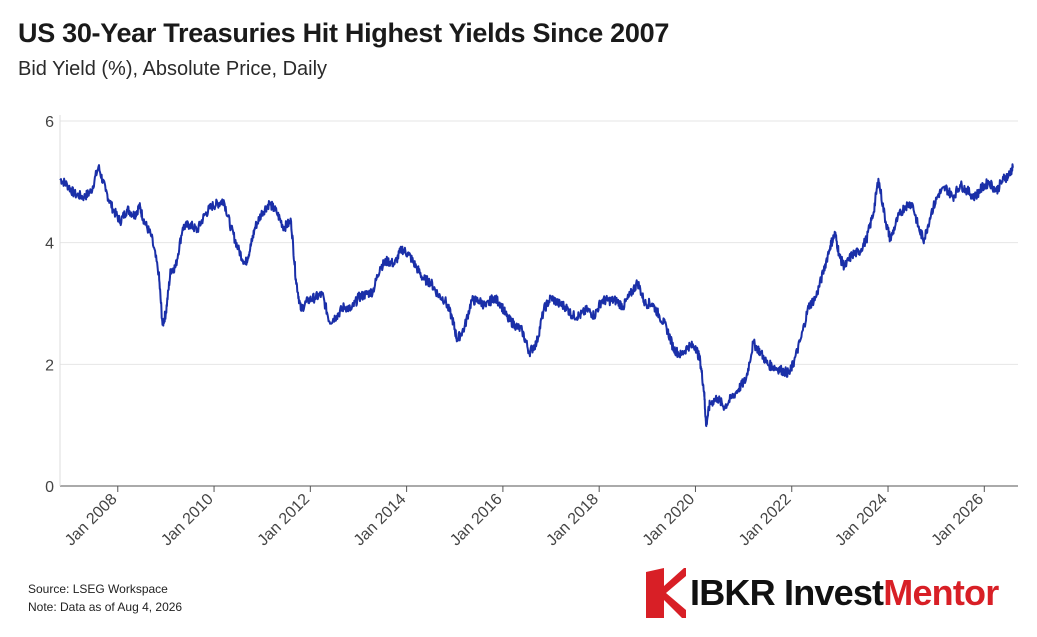 The width and height of the screenshot is (1037, 637). Describe the element at coordinates (669, 520) in the screenshot. I see `x-tick-label: Jan 2020` at that location.